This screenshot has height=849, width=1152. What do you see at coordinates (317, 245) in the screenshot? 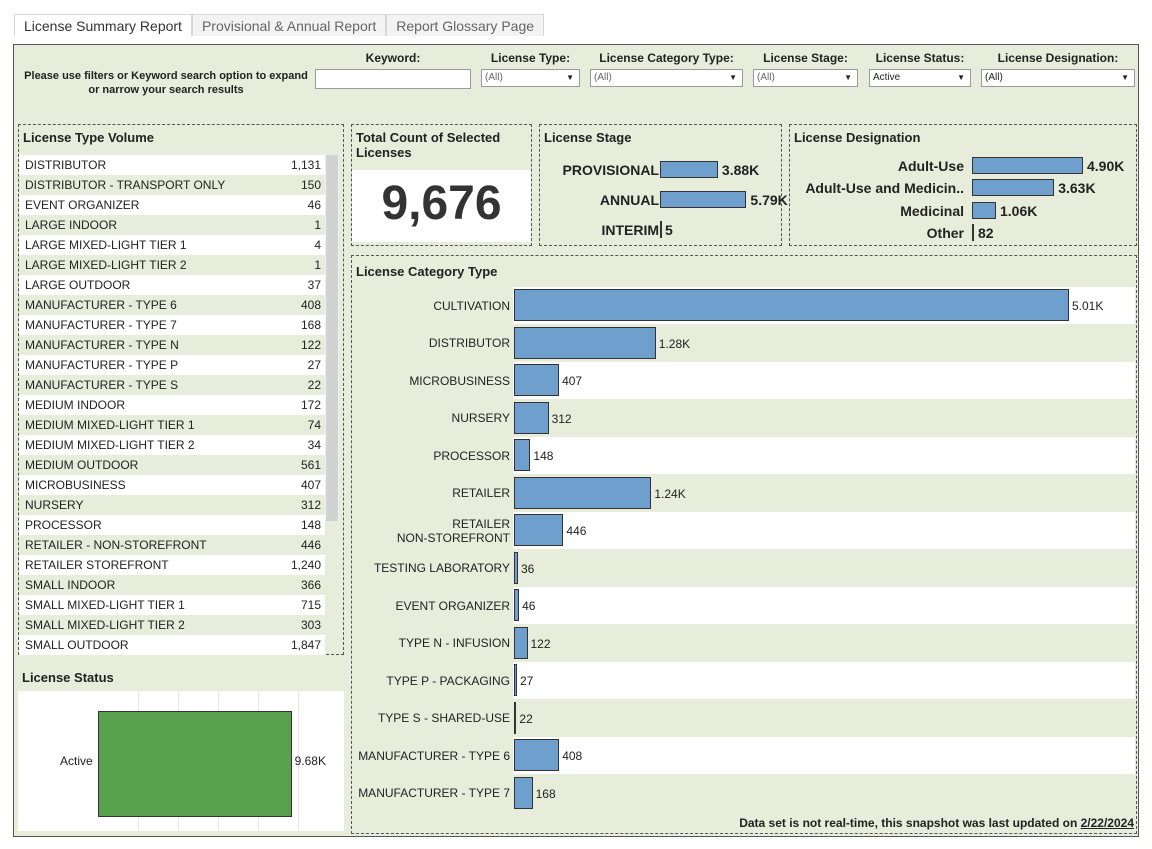
I see `license-type-count: 4` at bounding box center [317, 245].